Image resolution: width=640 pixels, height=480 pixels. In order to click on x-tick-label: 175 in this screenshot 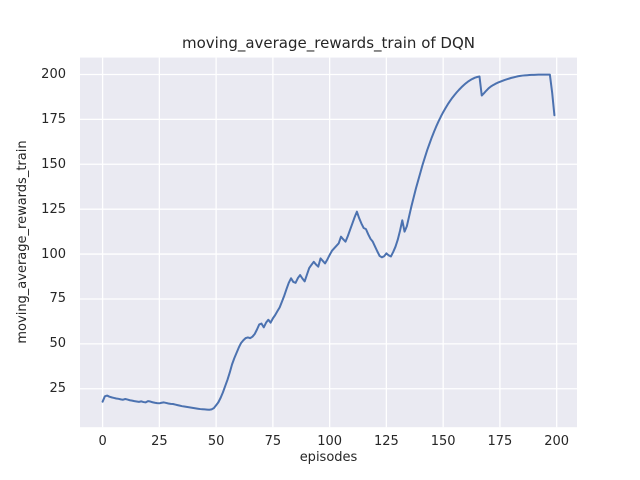, I will do `click(500, 441)`.